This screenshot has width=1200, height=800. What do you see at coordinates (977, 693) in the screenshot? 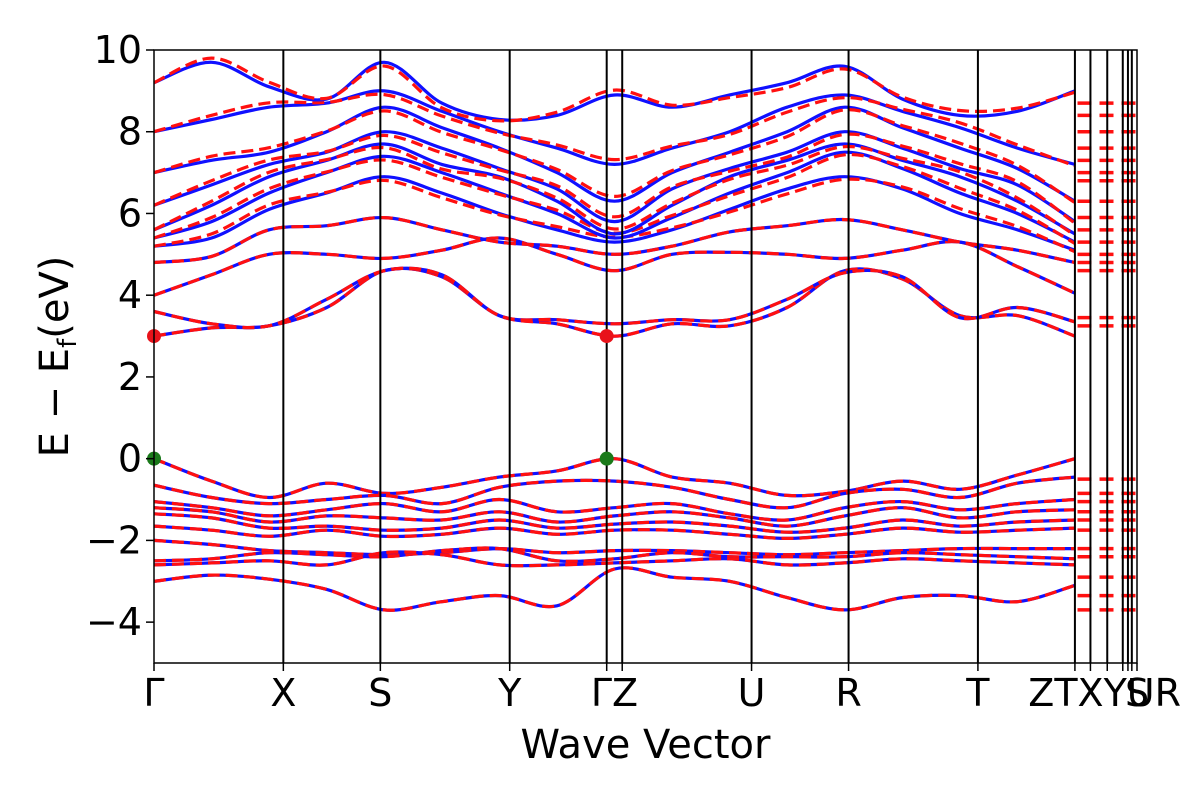
I see `x-tick-label-7: T` at bounding box center [977, 693].